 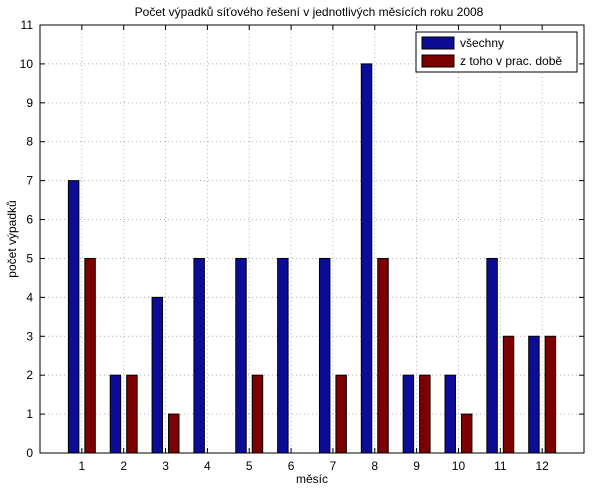 What do you see at coordinates (438, 43) in the screenshot?
I see `legend-swatch-vsechny` at bounding box center [438, 43].